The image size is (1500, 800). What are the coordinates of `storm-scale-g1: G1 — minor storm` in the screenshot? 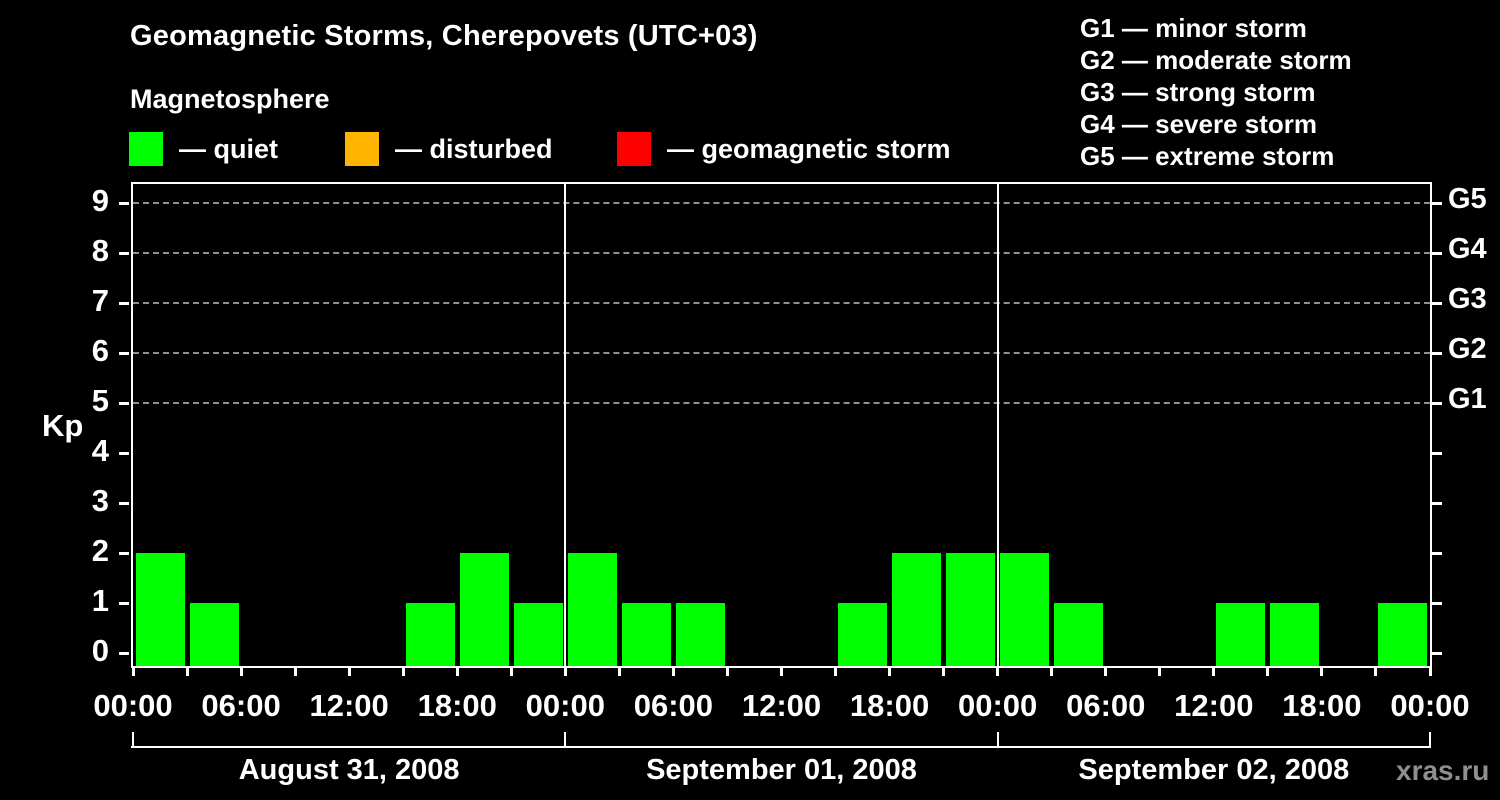 It's located at (1193, 28).